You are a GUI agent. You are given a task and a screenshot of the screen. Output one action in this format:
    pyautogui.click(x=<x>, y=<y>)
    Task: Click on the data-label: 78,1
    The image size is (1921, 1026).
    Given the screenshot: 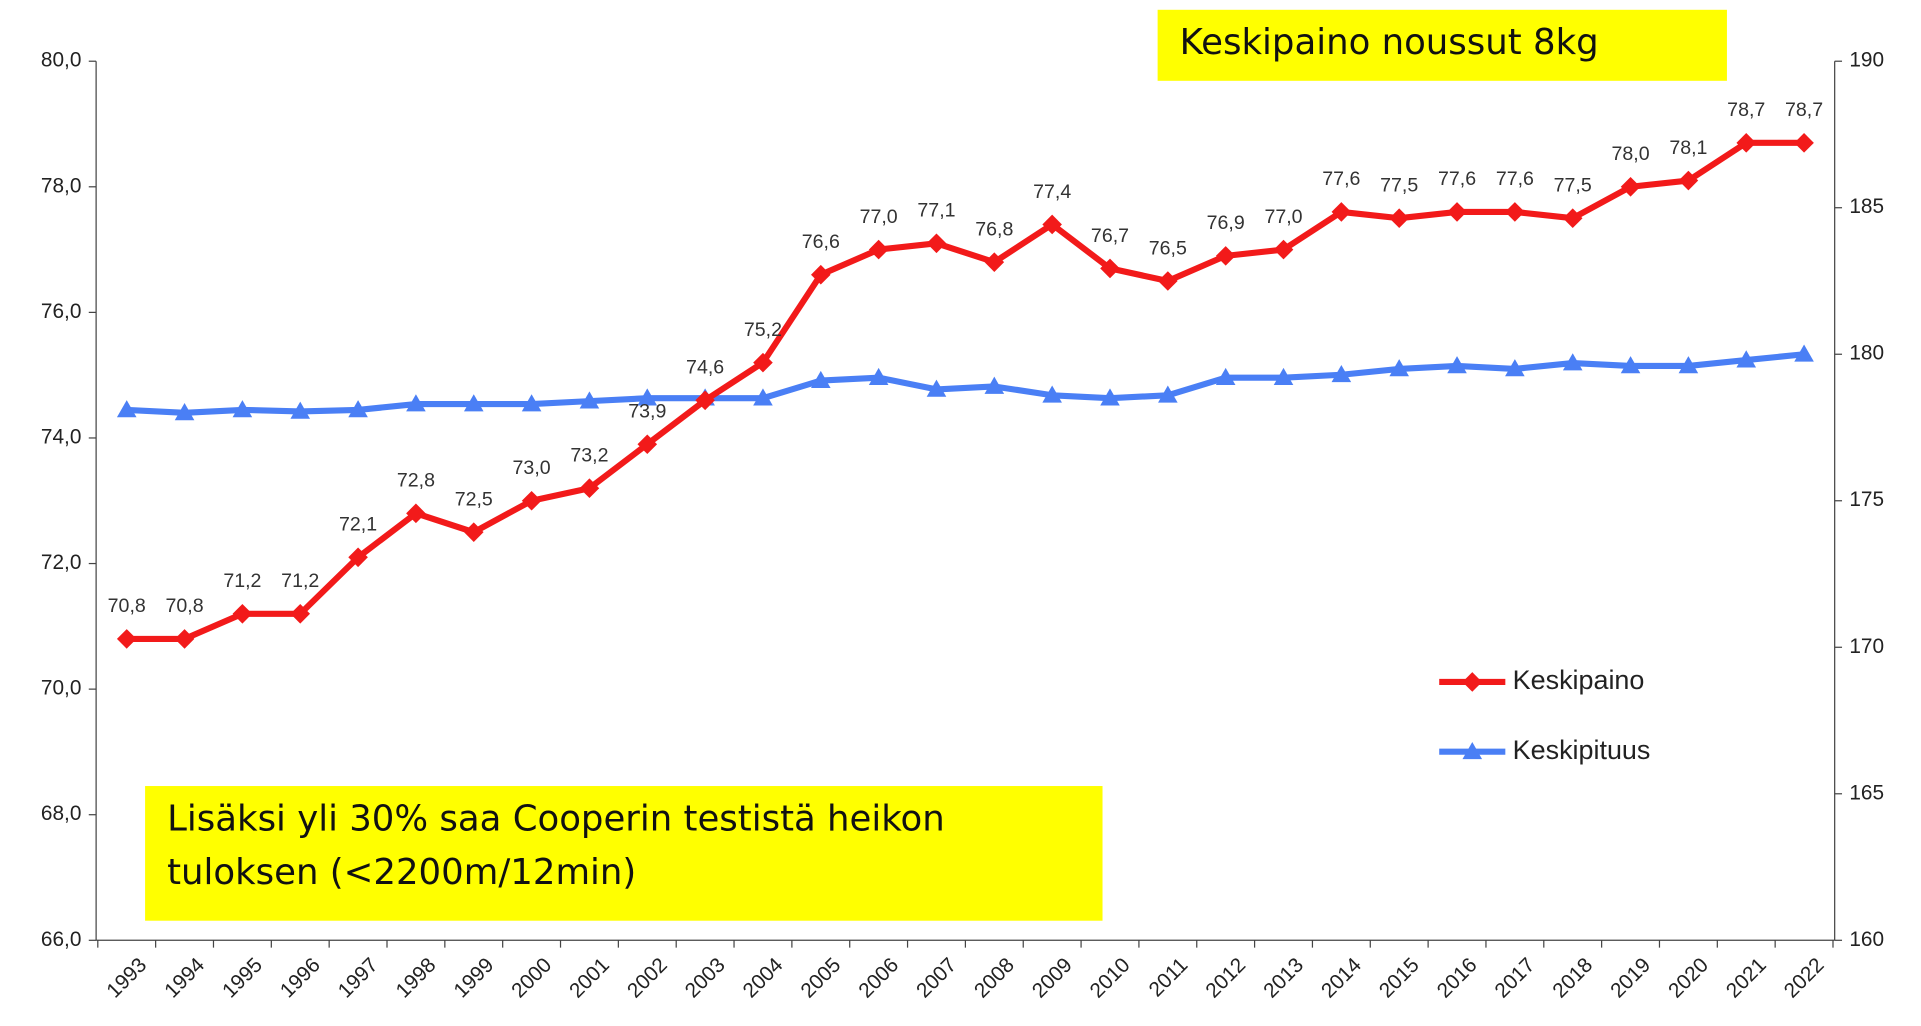 What is the action you would take?
    pyautogui.click(x=1688, y=148)
    